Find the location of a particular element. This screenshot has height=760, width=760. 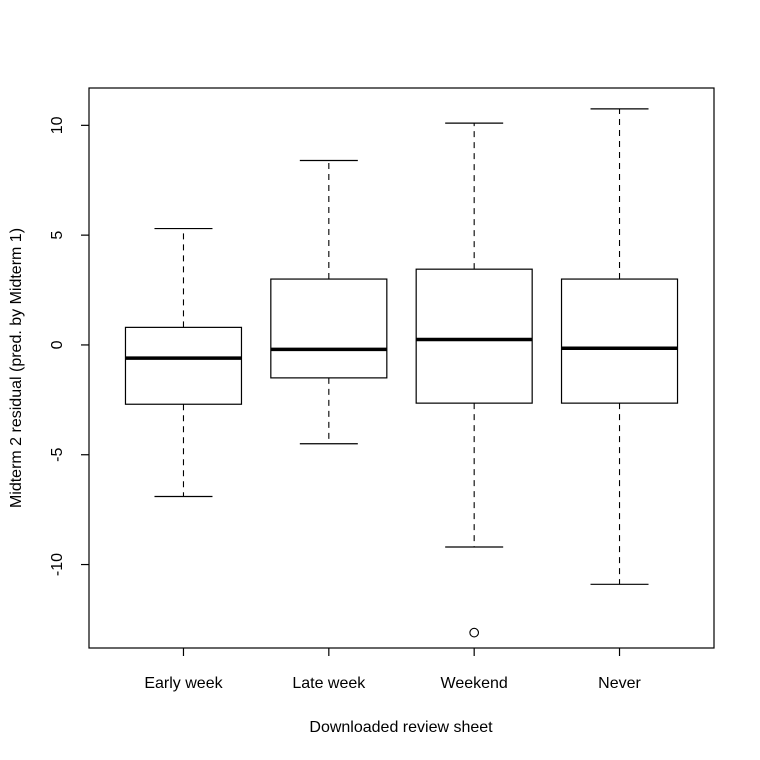

x-axis-label: Downloaded review sheet is located at coordinates (401, 727).